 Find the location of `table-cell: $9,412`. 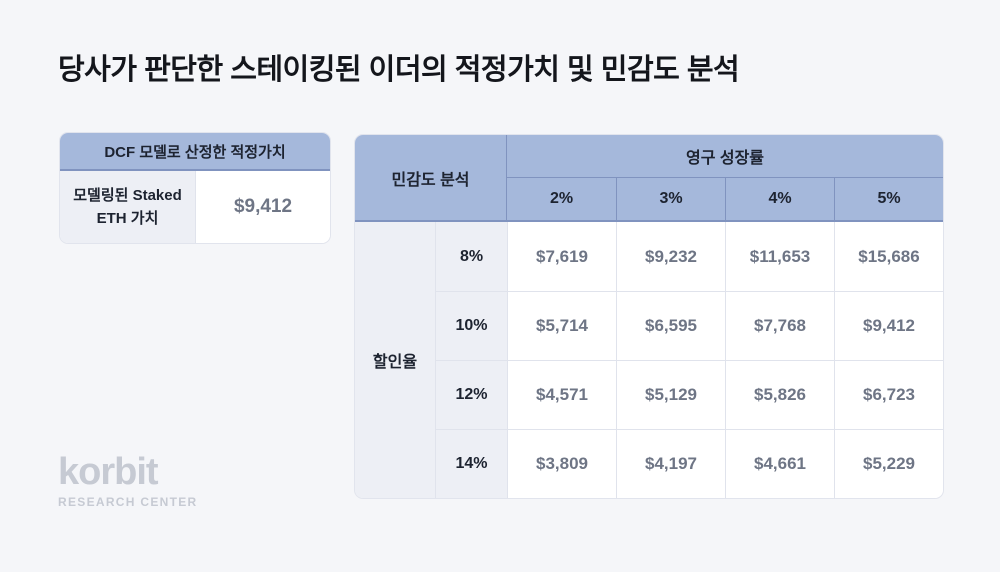

table-cell: $9,412 is located at coordinates (888, 325).